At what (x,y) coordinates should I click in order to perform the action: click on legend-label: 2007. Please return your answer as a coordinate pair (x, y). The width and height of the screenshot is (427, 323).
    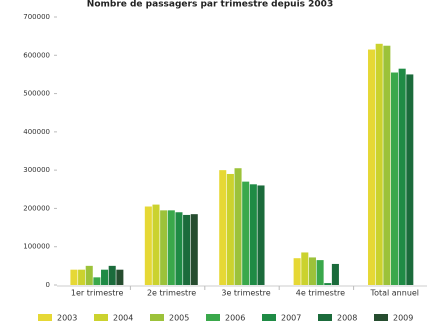
    Looking at the image, I should click on (291, 318).